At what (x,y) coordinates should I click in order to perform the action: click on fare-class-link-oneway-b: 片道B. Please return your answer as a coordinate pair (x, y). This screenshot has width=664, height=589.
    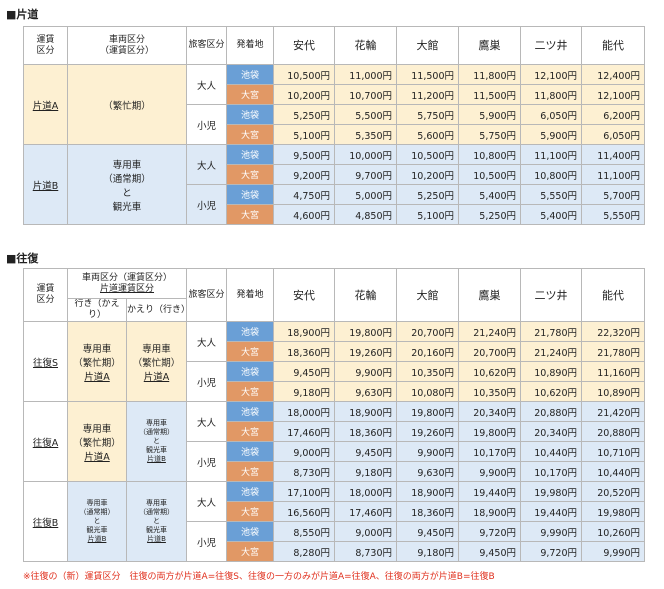
    Looking at the image, I should click on (45, 184).